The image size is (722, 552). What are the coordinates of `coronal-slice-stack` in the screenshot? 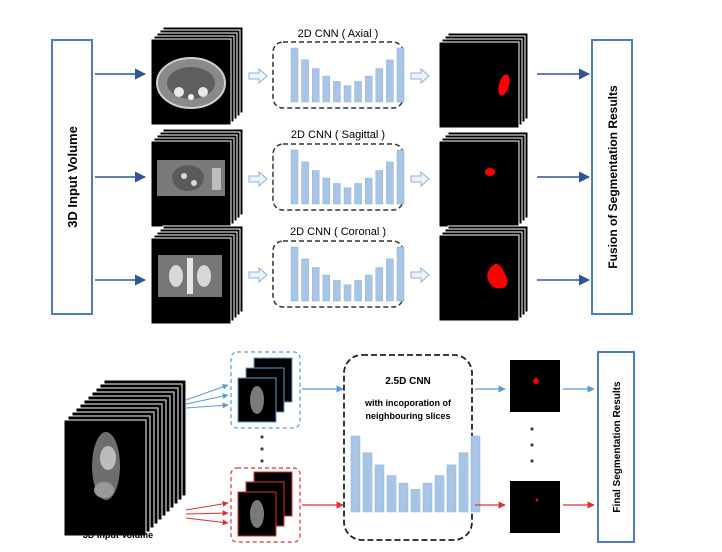 It's located at (197, 275).